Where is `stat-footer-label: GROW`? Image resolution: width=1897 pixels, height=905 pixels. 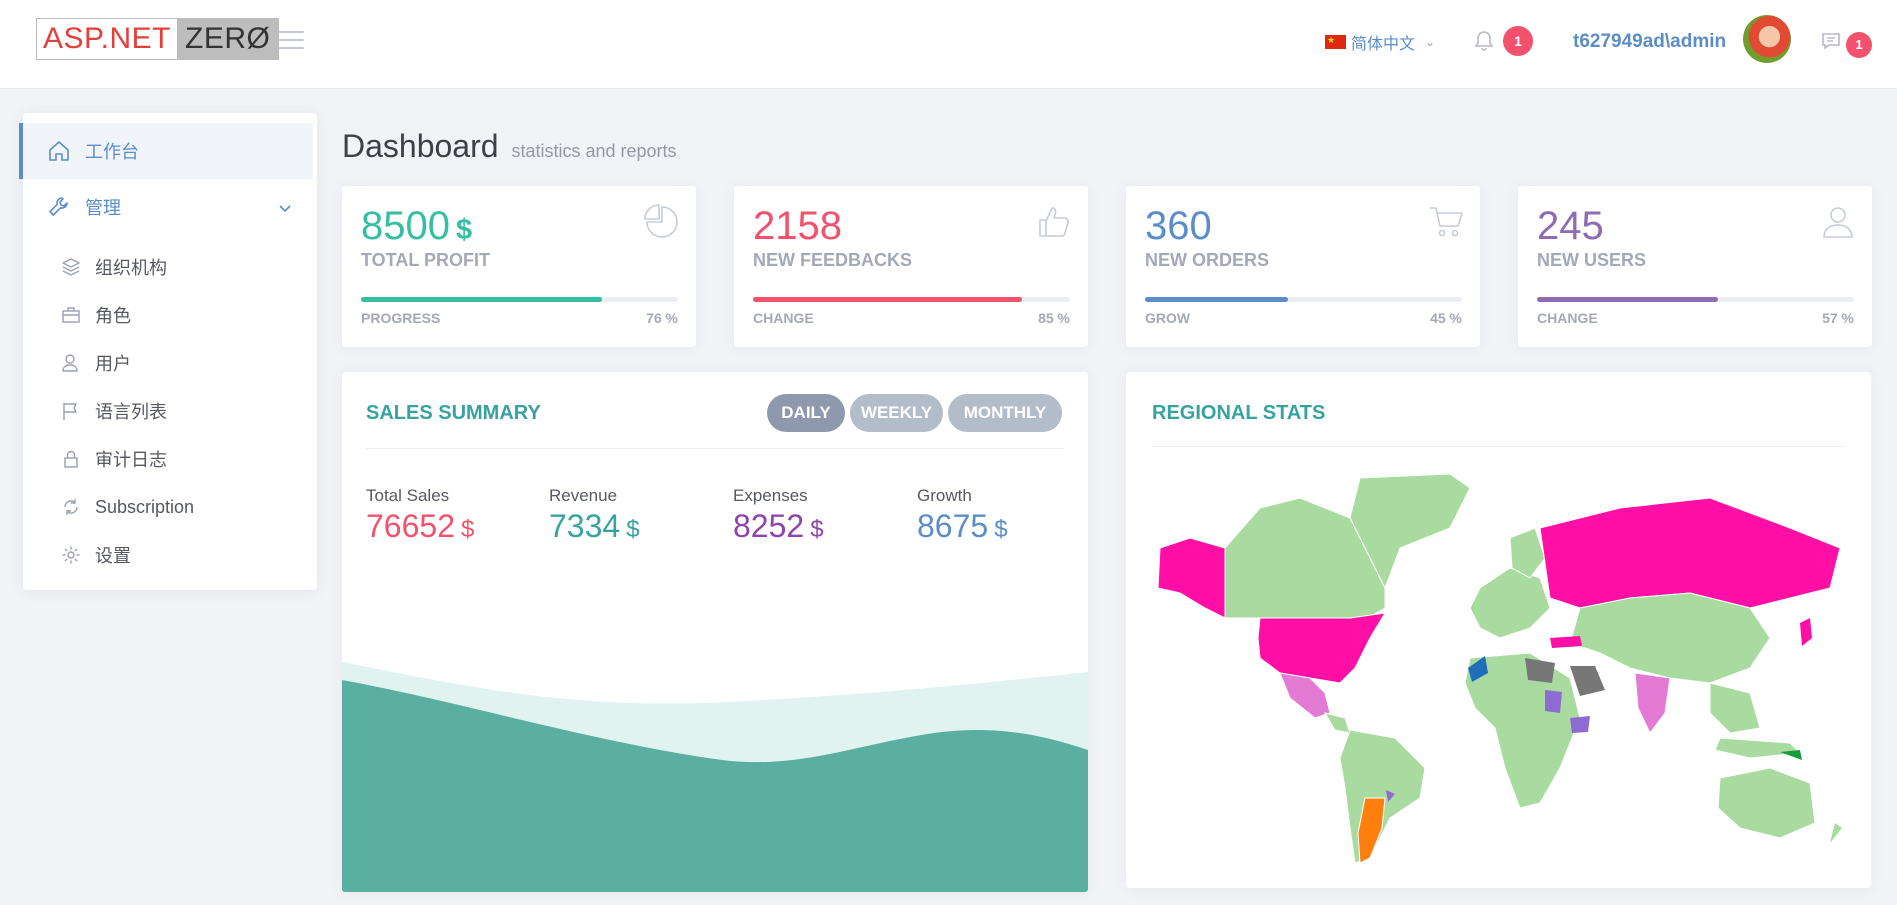
stat-footer-label: GROW is located at coordinates (1168, 318).